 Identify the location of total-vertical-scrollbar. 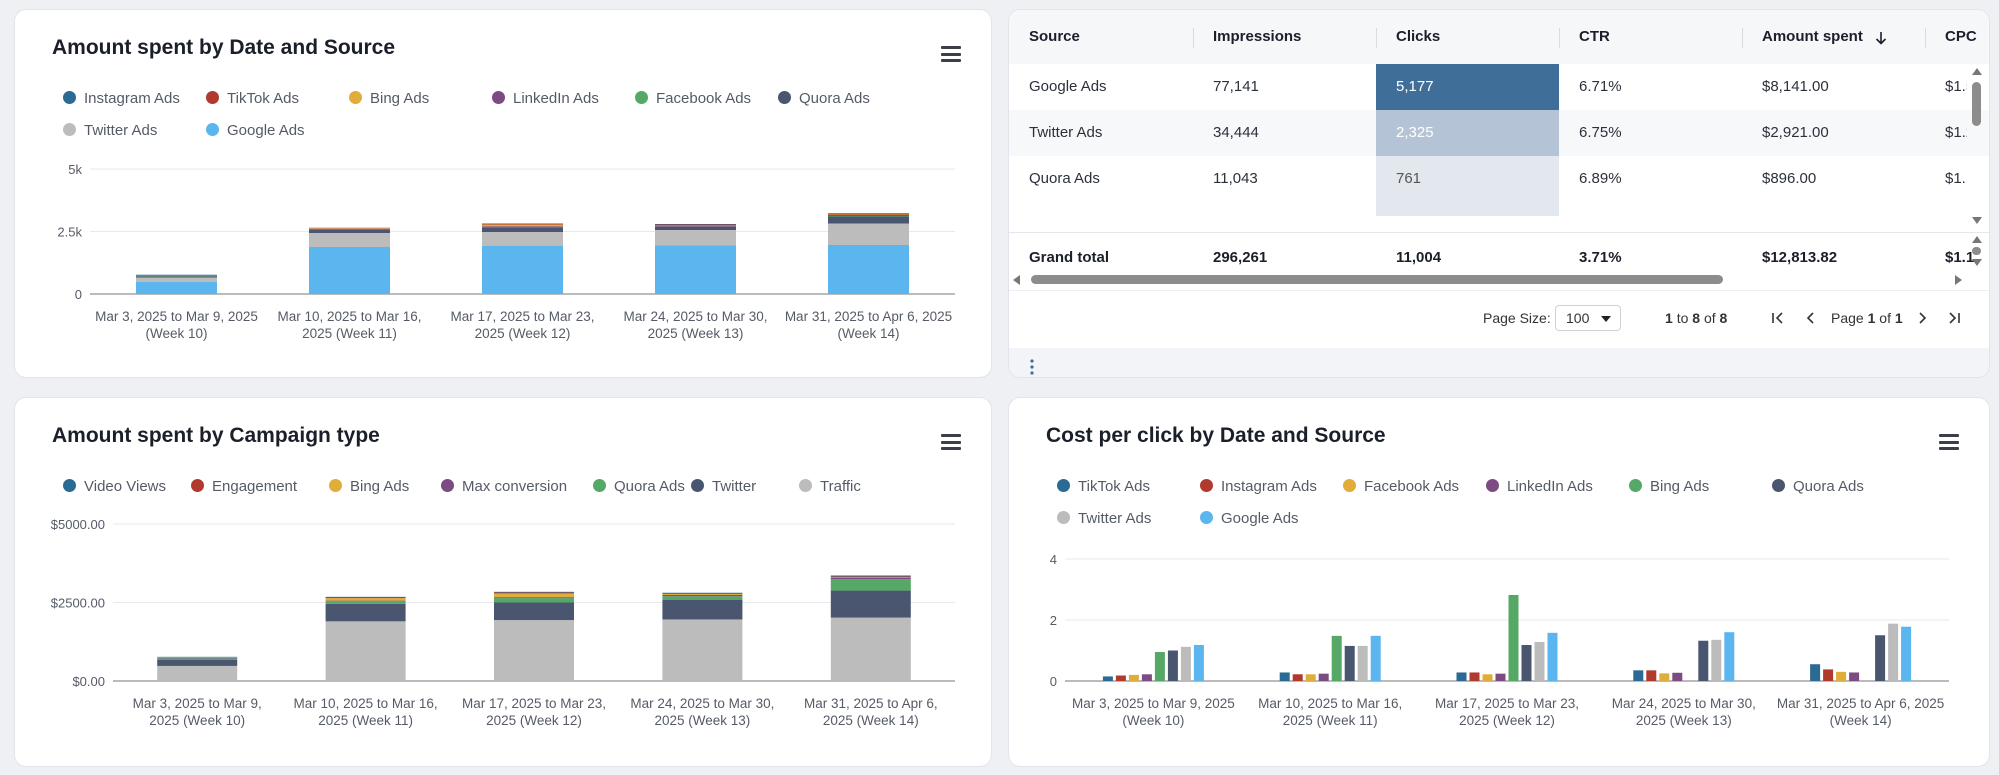
(1977, 253).